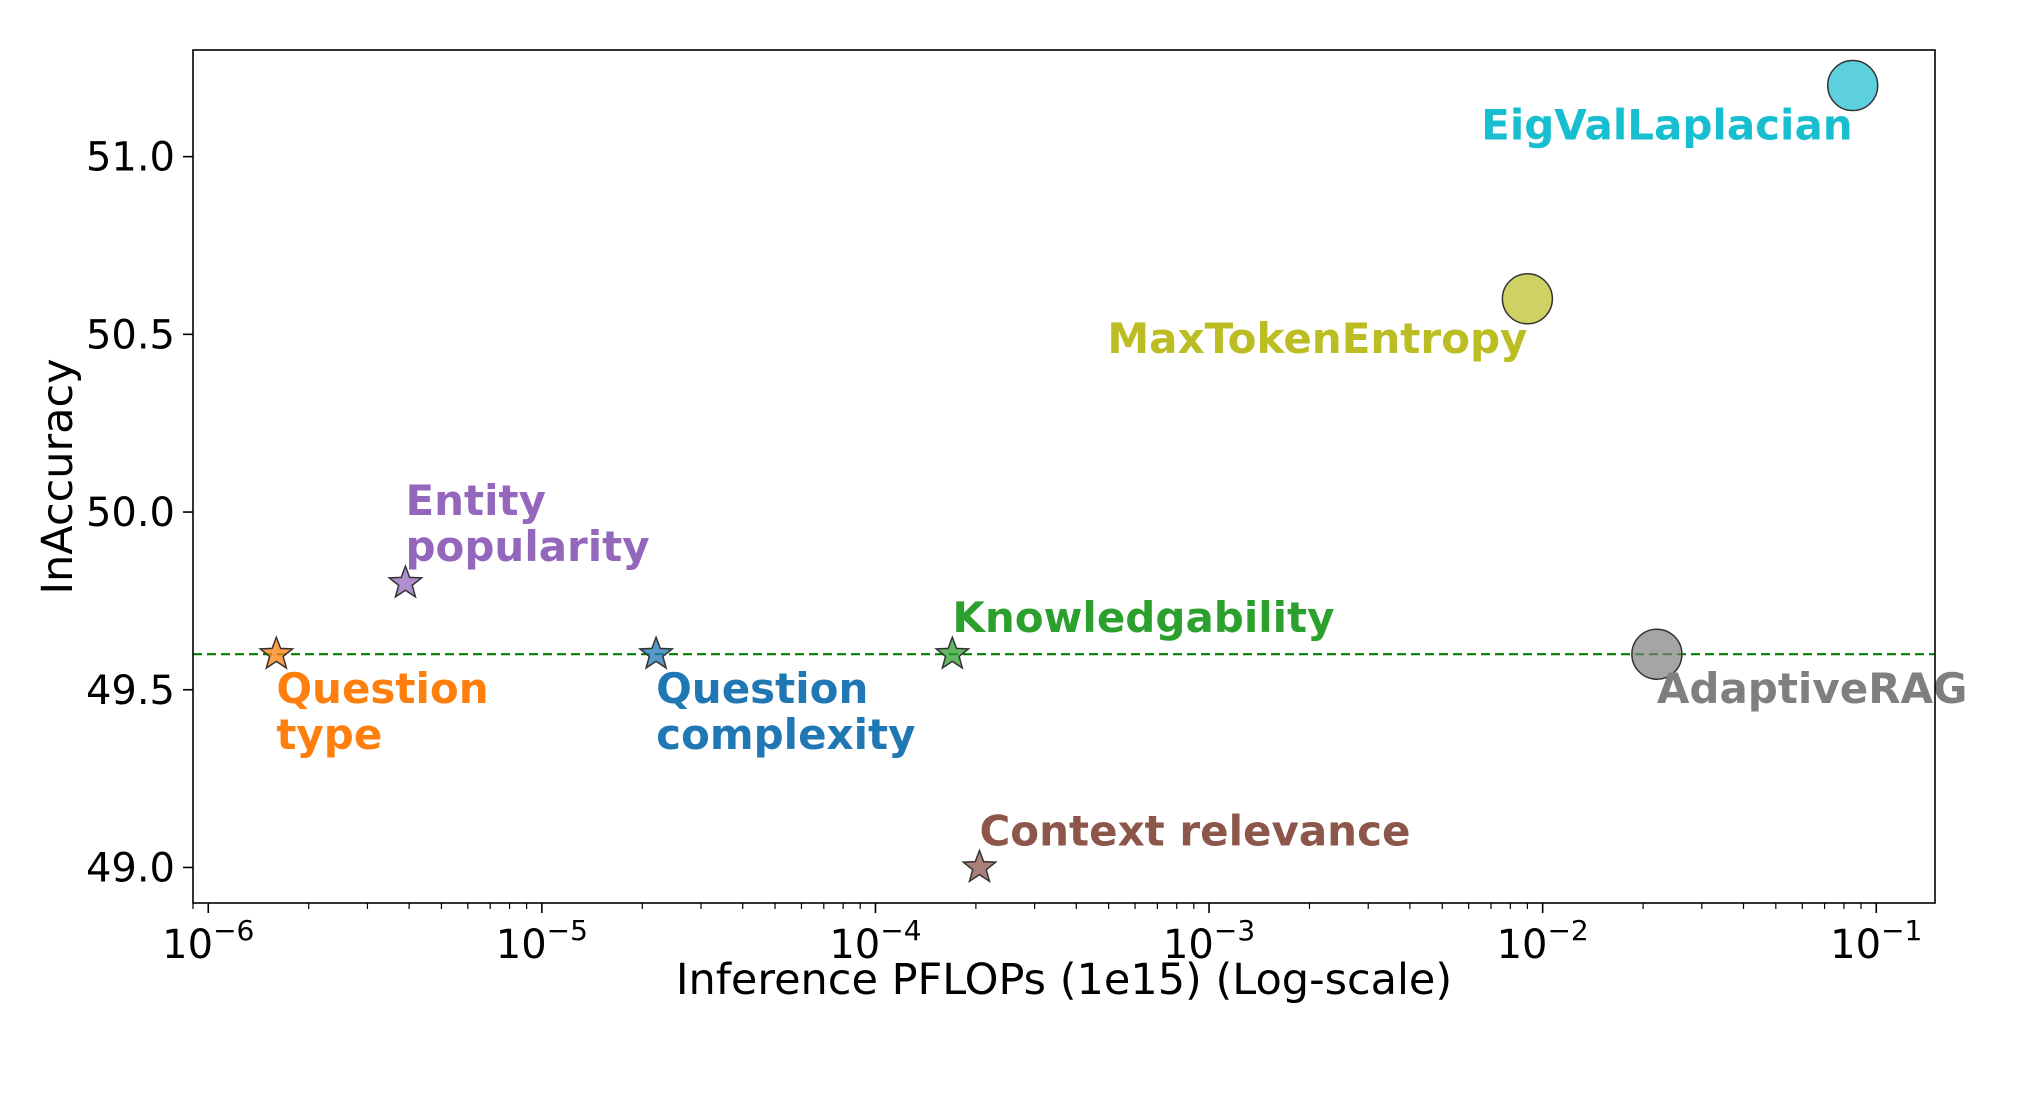 Image resolution: width=2025 pixels, height=1094 pixels. I want to click on entity-popularity-marker, so click(405, 581).